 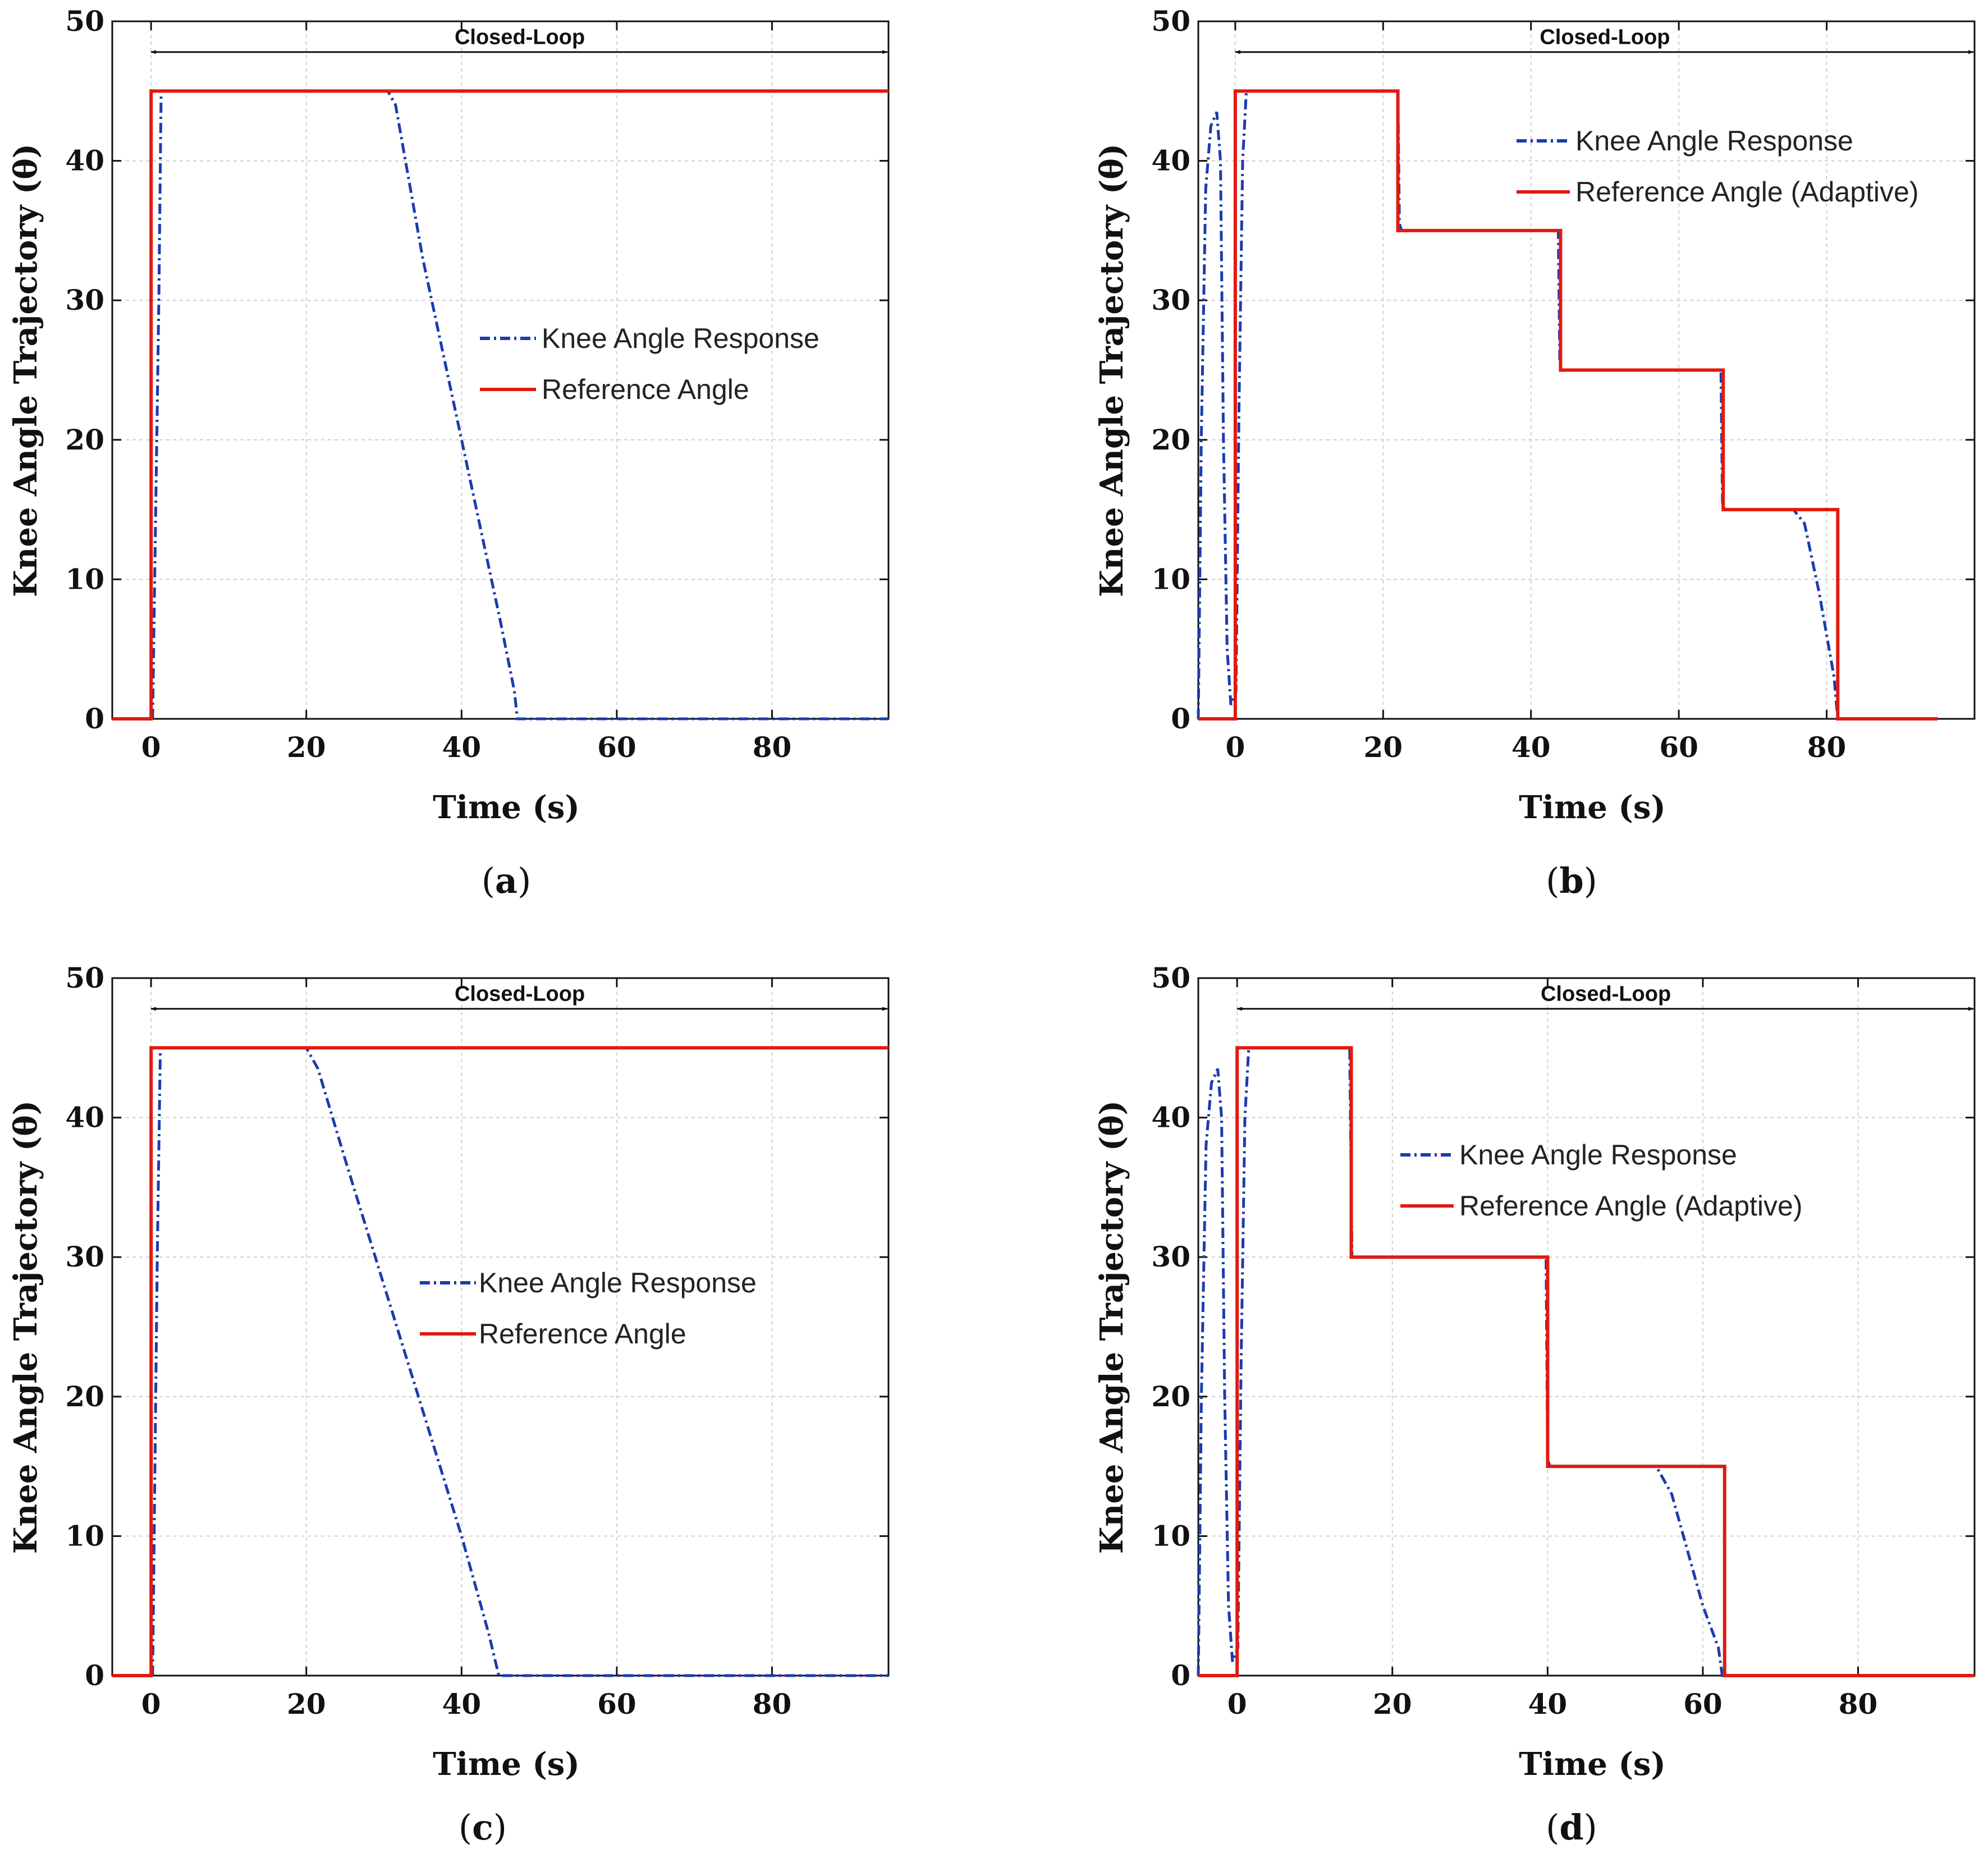 I want to click on panel-caption-d: (d), so click(x=1572, y=1827).